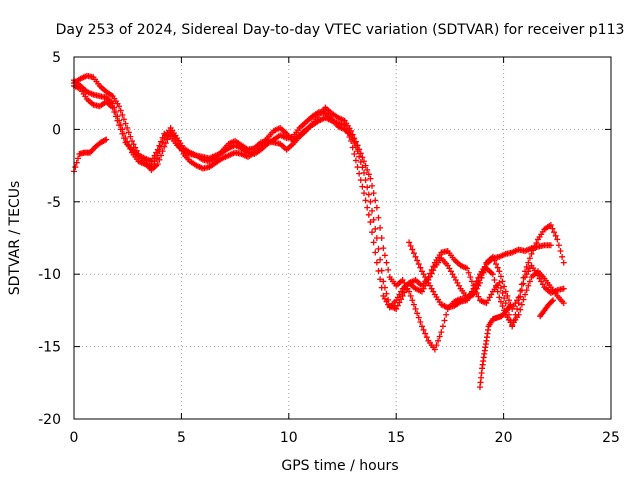  What do you see at coordinates (49, 420) in the screenshot?
I see `y-tick-label: -20` at bounding box center [49, 420].